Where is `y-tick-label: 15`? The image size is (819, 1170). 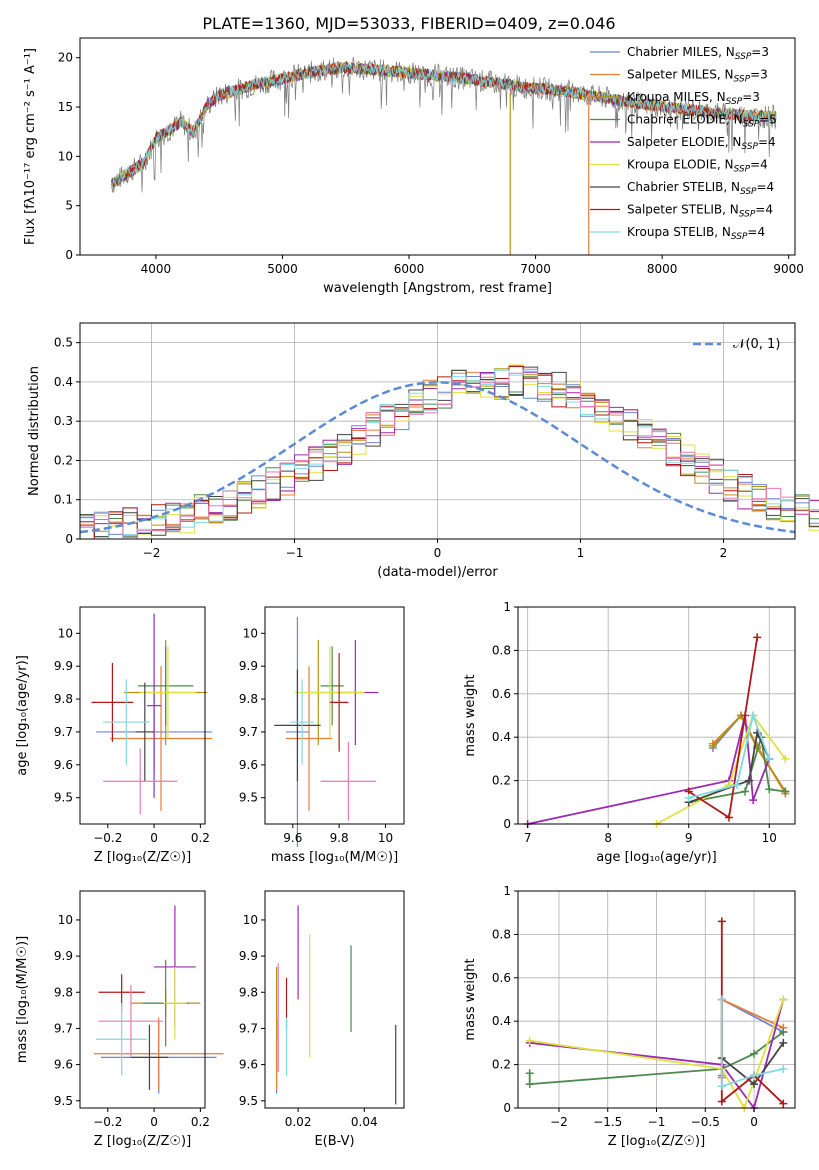
y-tick-label: 15 is located at coordinates (65, 107).